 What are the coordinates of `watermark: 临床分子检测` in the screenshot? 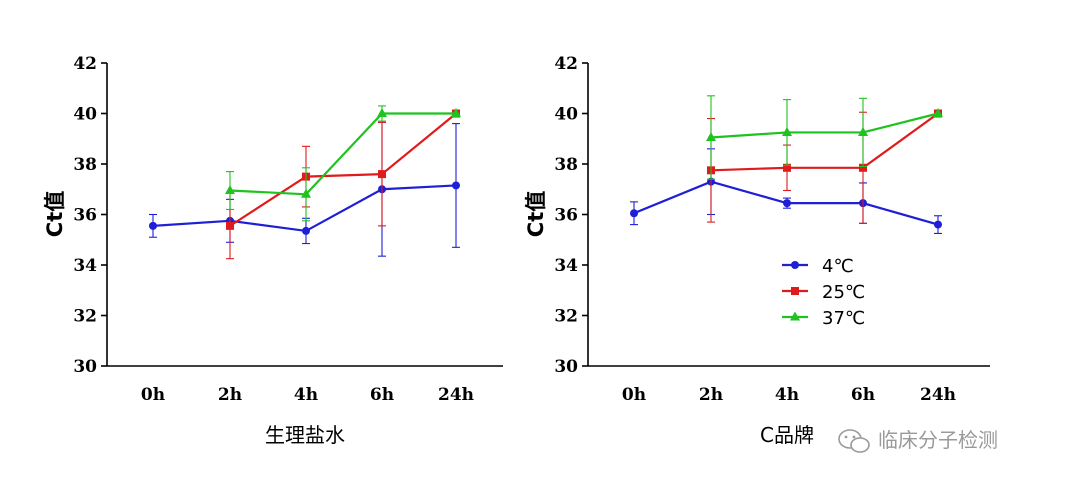 It's located at (918, 440).